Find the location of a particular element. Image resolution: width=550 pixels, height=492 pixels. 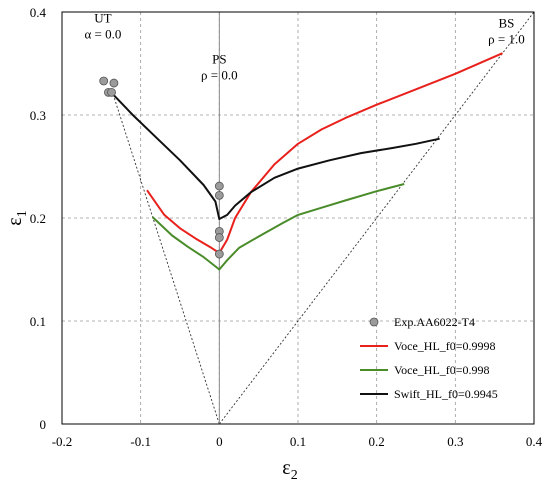

reference-line-ut is located at coordinates (166, 259).